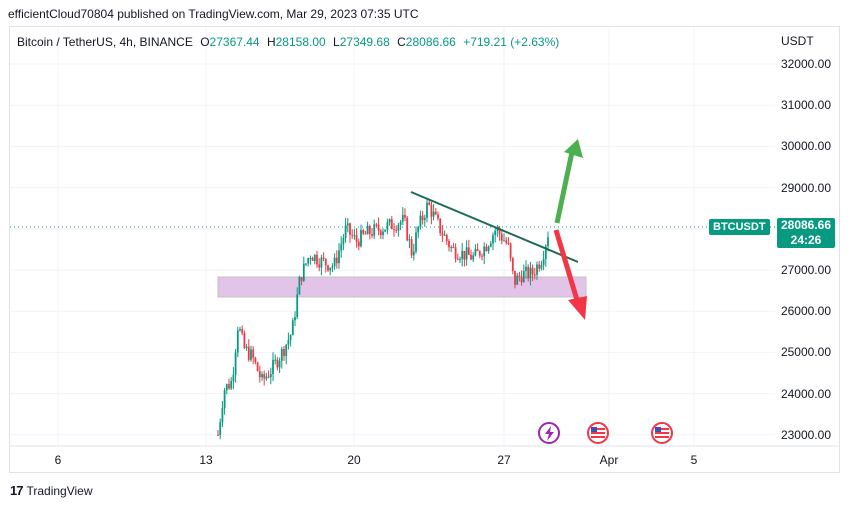 This screenshot has width=851, height=508. I want to click on y-tick-label: 24000.00, so click(805, 393).